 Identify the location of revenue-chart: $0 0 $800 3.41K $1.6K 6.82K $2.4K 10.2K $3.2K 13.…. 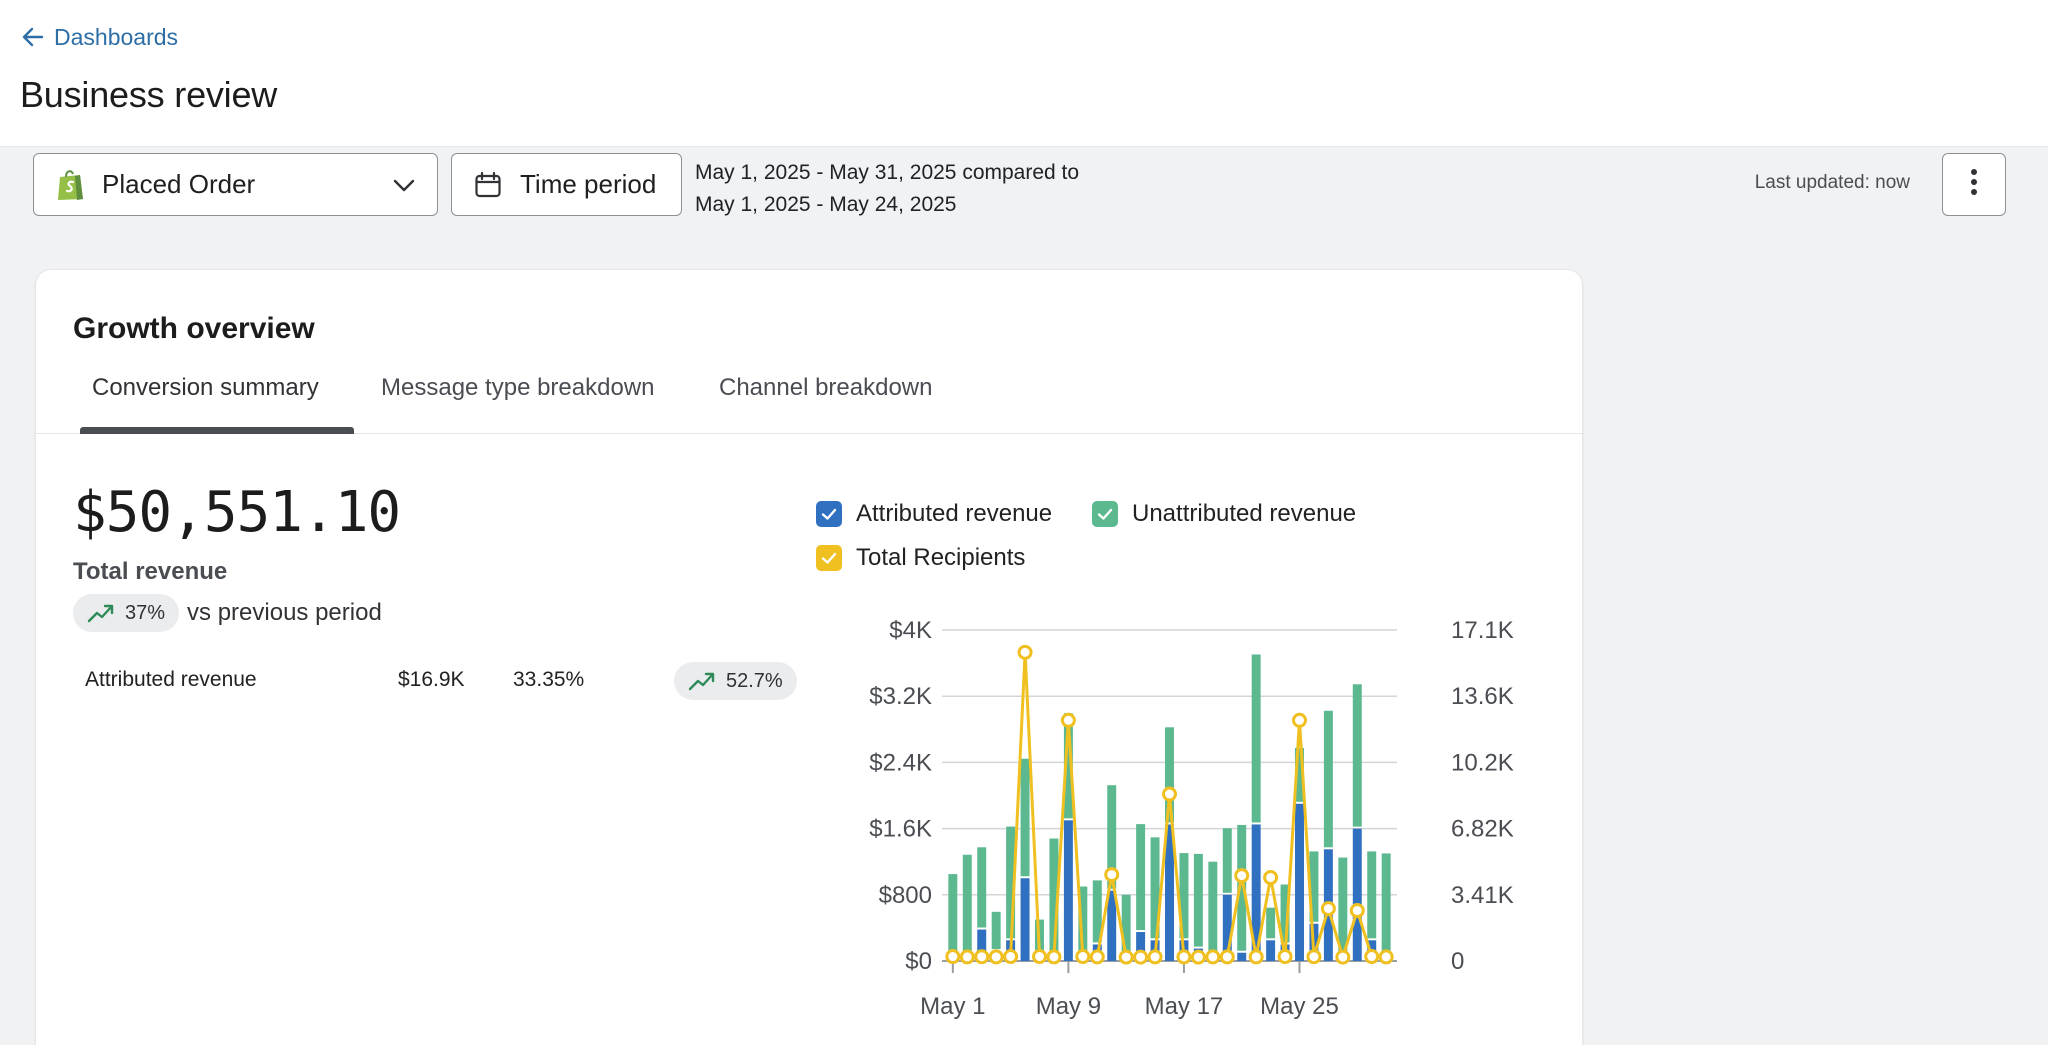
(1191, 818).